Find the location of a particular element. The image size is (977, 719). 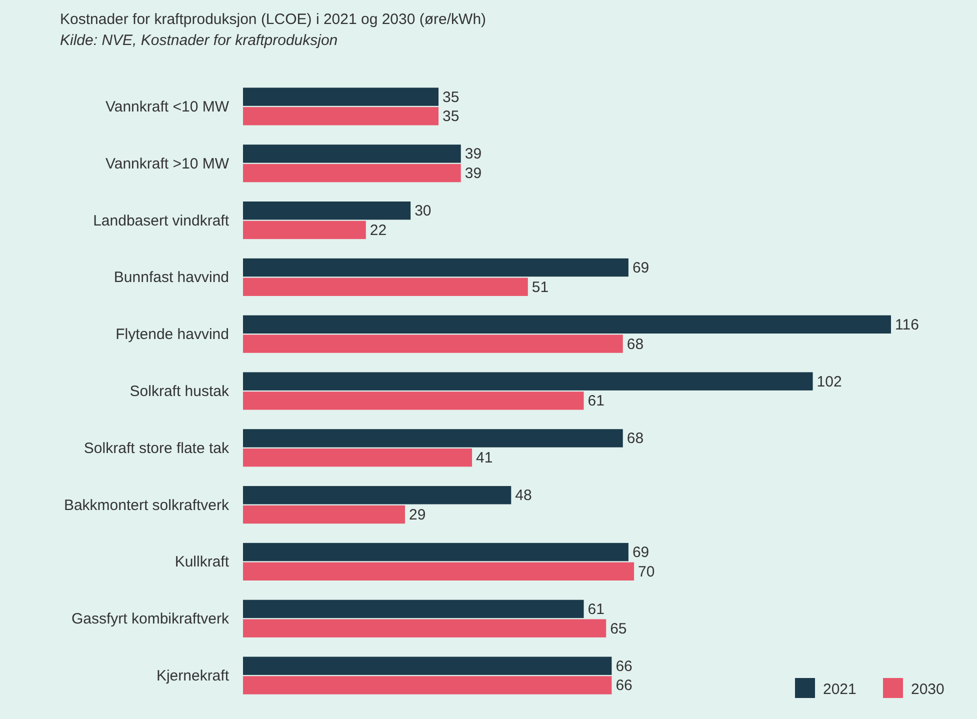

data-label: 102 is located at coordinates (829, 381).